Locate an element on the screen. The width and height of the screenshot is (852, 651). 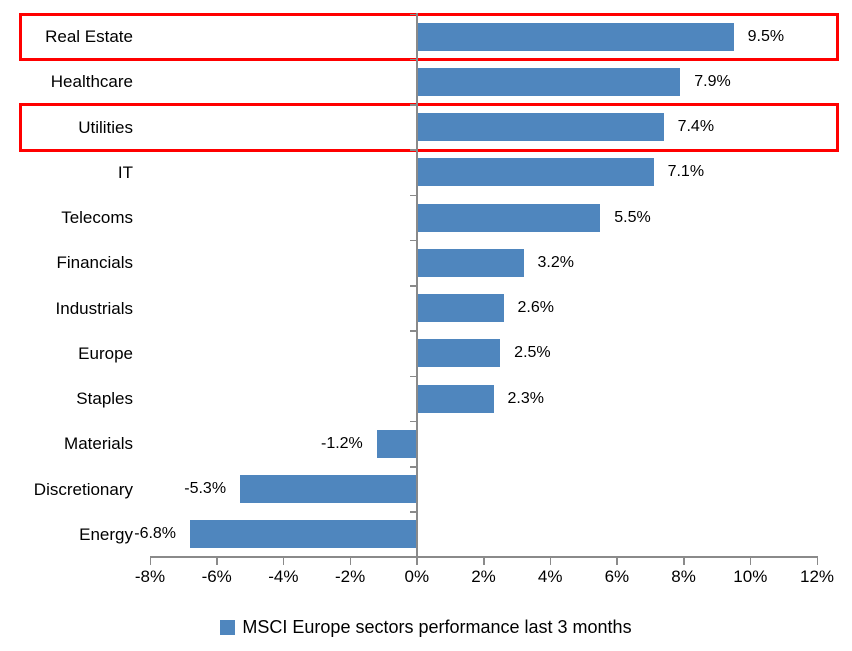
category-label: Industrials is located at coordinates (94, 308).